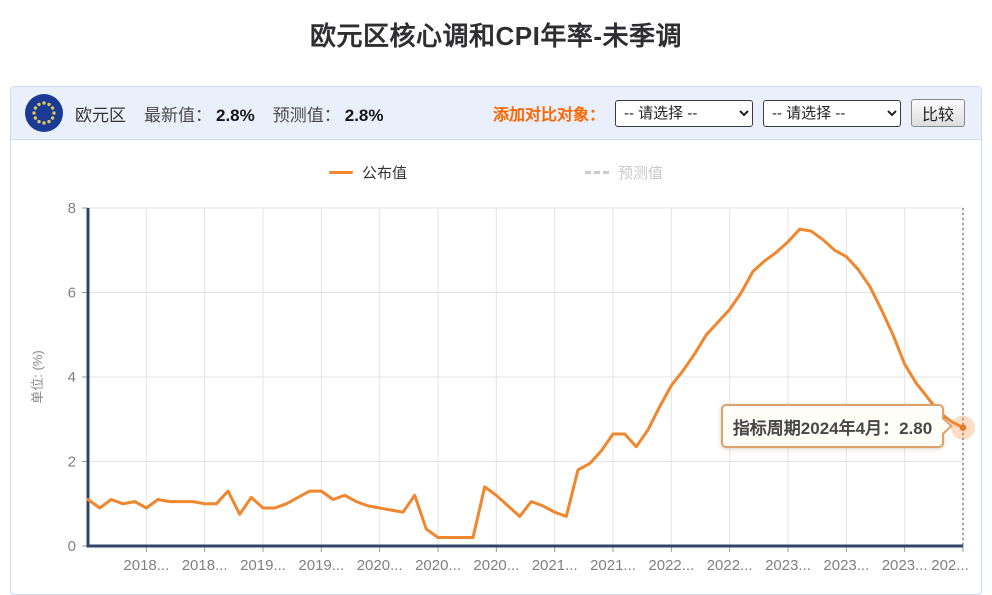 The height and width of the screenshot is (595, 992). Describe the element at coordinates (72, 208) in the screenshot. I see `y-tick-label: 8` at that location.